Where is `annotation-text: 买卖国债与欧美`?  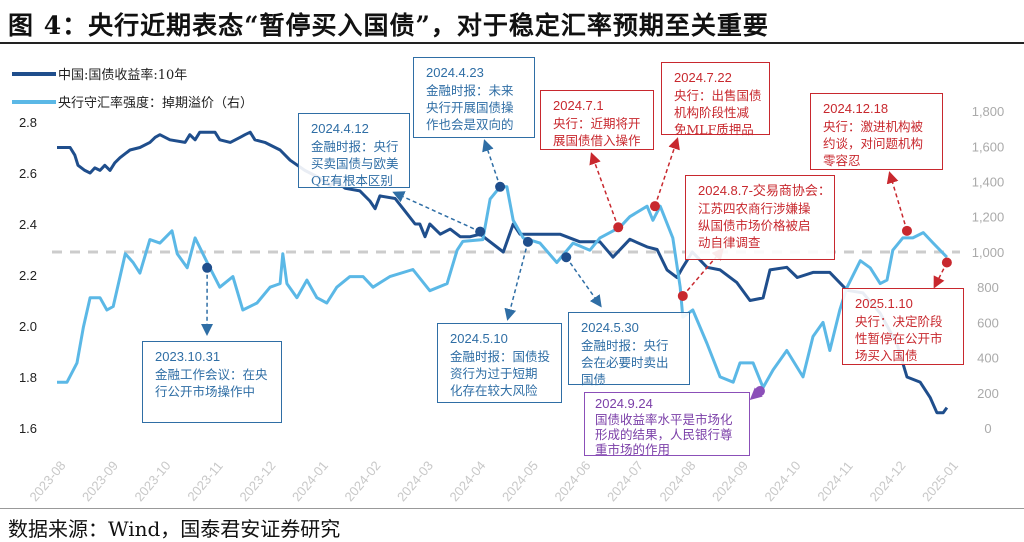
annotation-text: 买卖国债与欧美 is located at coordinates (355, 163).